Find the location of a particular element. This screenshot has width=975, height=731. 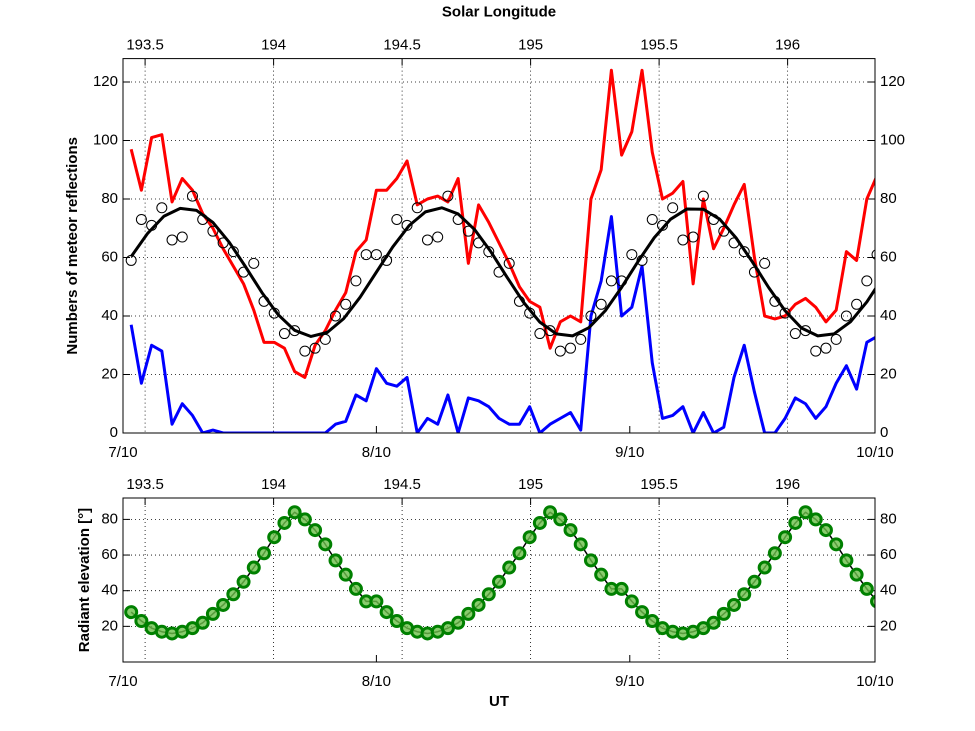

y-tick-label-right: 20 is located at coordinates (888, 373).